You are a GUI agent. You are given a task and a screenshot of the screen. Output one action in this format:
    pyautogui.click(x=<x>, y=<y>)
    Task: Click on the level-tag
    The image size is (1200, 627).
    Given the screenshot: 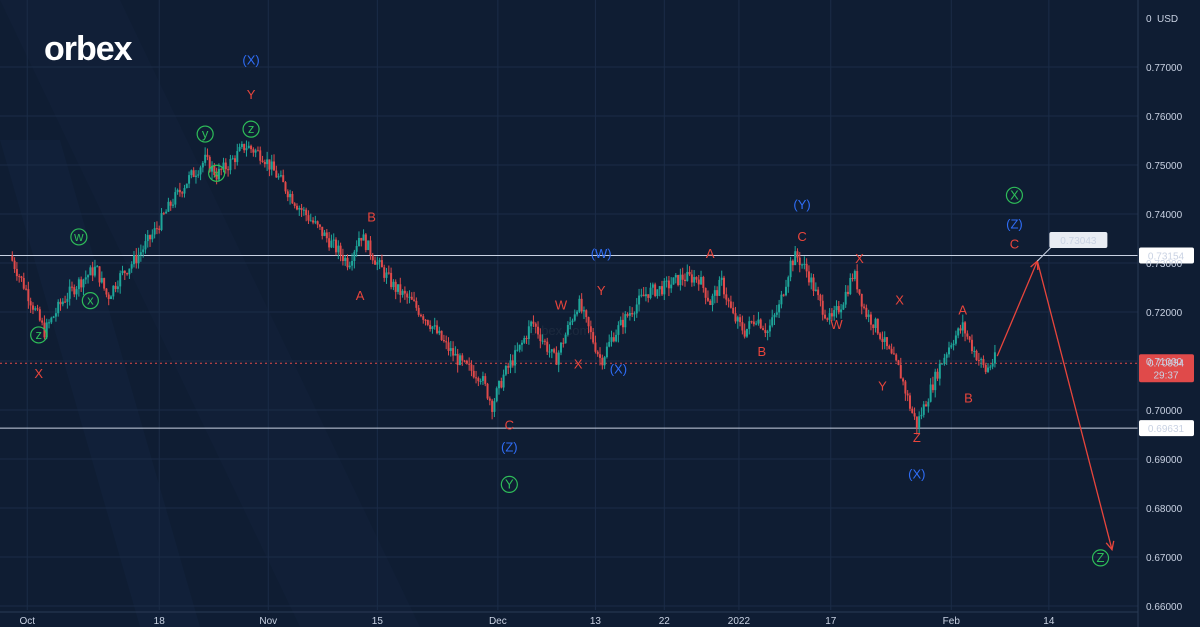 What is the action you would take?
    pyautogui.click(x=1166, y=428)
    